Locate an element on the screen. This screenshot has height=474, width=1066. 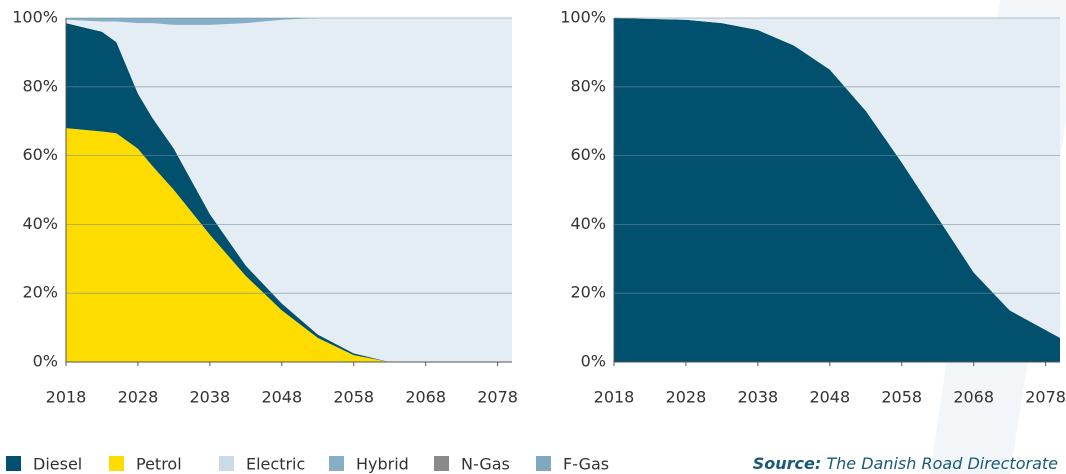
legend-label: F-Gas is located at coordinates (586, 464).